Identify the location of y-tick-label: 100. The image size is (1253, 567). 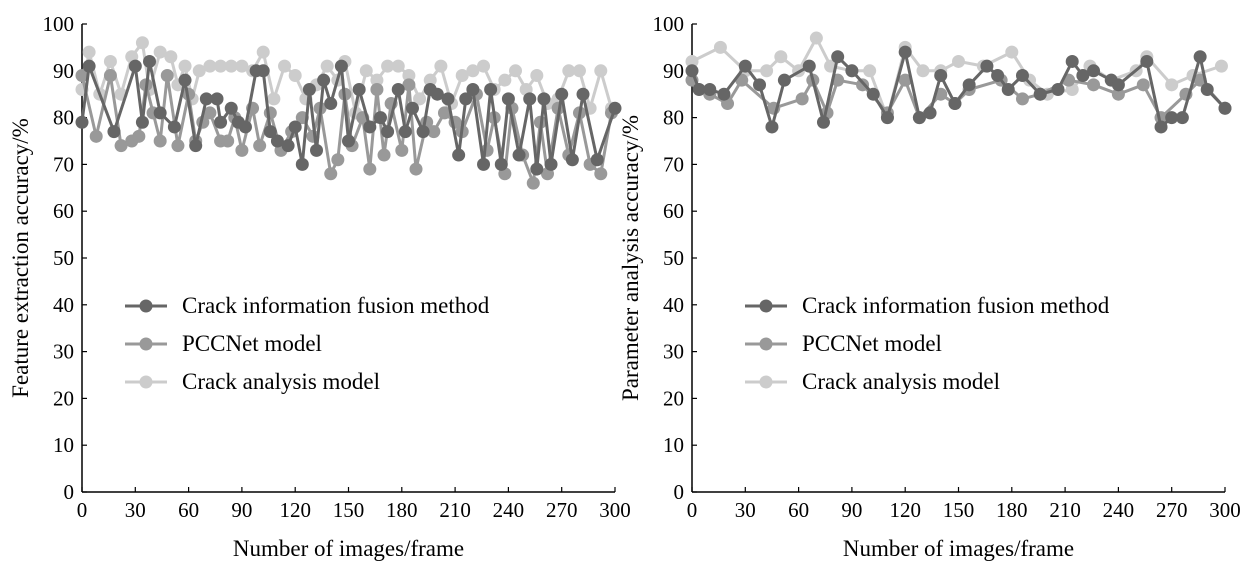
(59, 24).